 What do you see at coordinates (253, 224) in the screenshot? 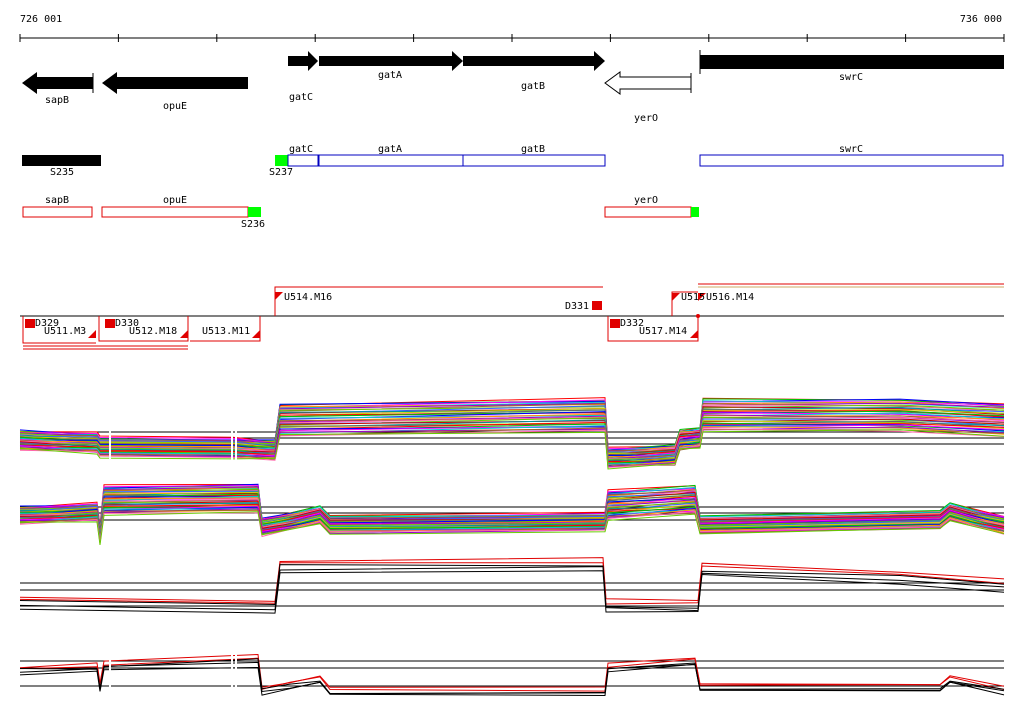
I see `segment-label: S236` at bounding box center [253, 224].